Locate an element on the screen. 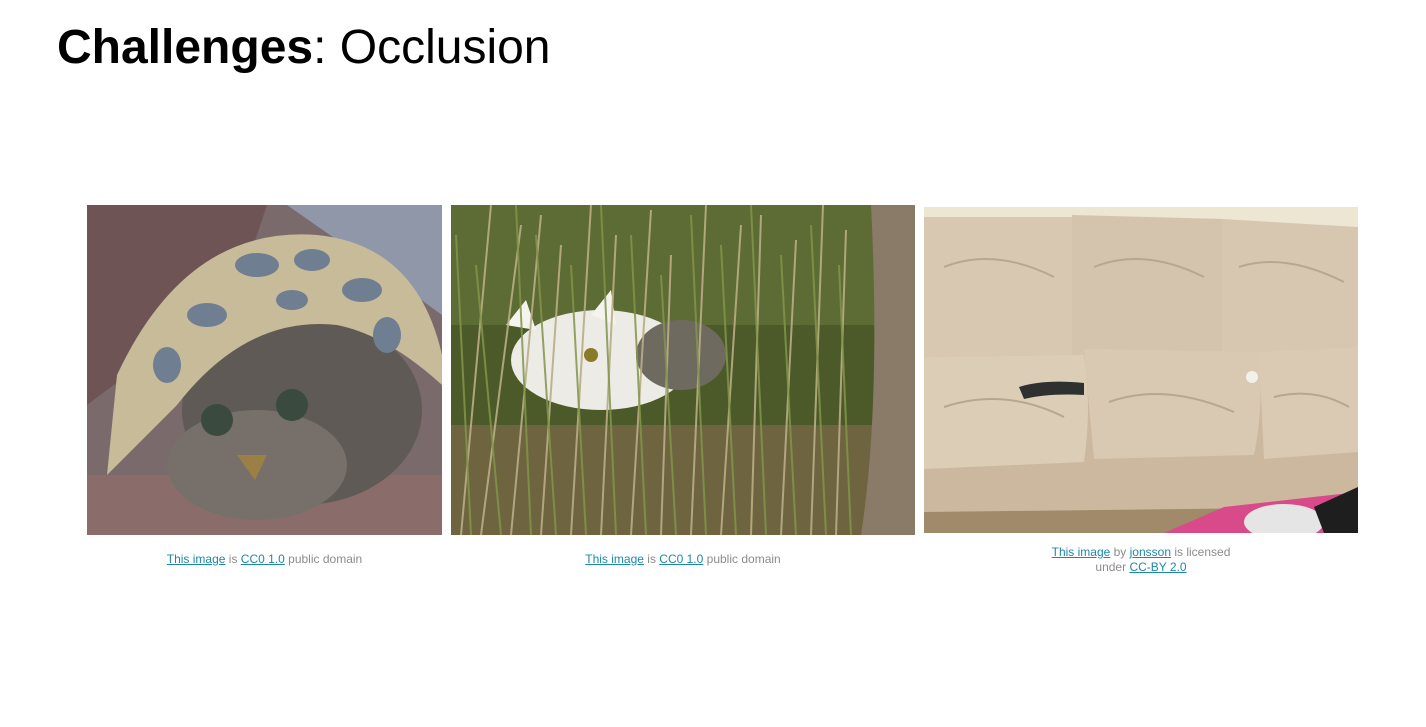 This screenshot has height=727, width=1426. image-credit-caption-2: This image is CC0 1.0 public domain is located at coordinates (683, 559).